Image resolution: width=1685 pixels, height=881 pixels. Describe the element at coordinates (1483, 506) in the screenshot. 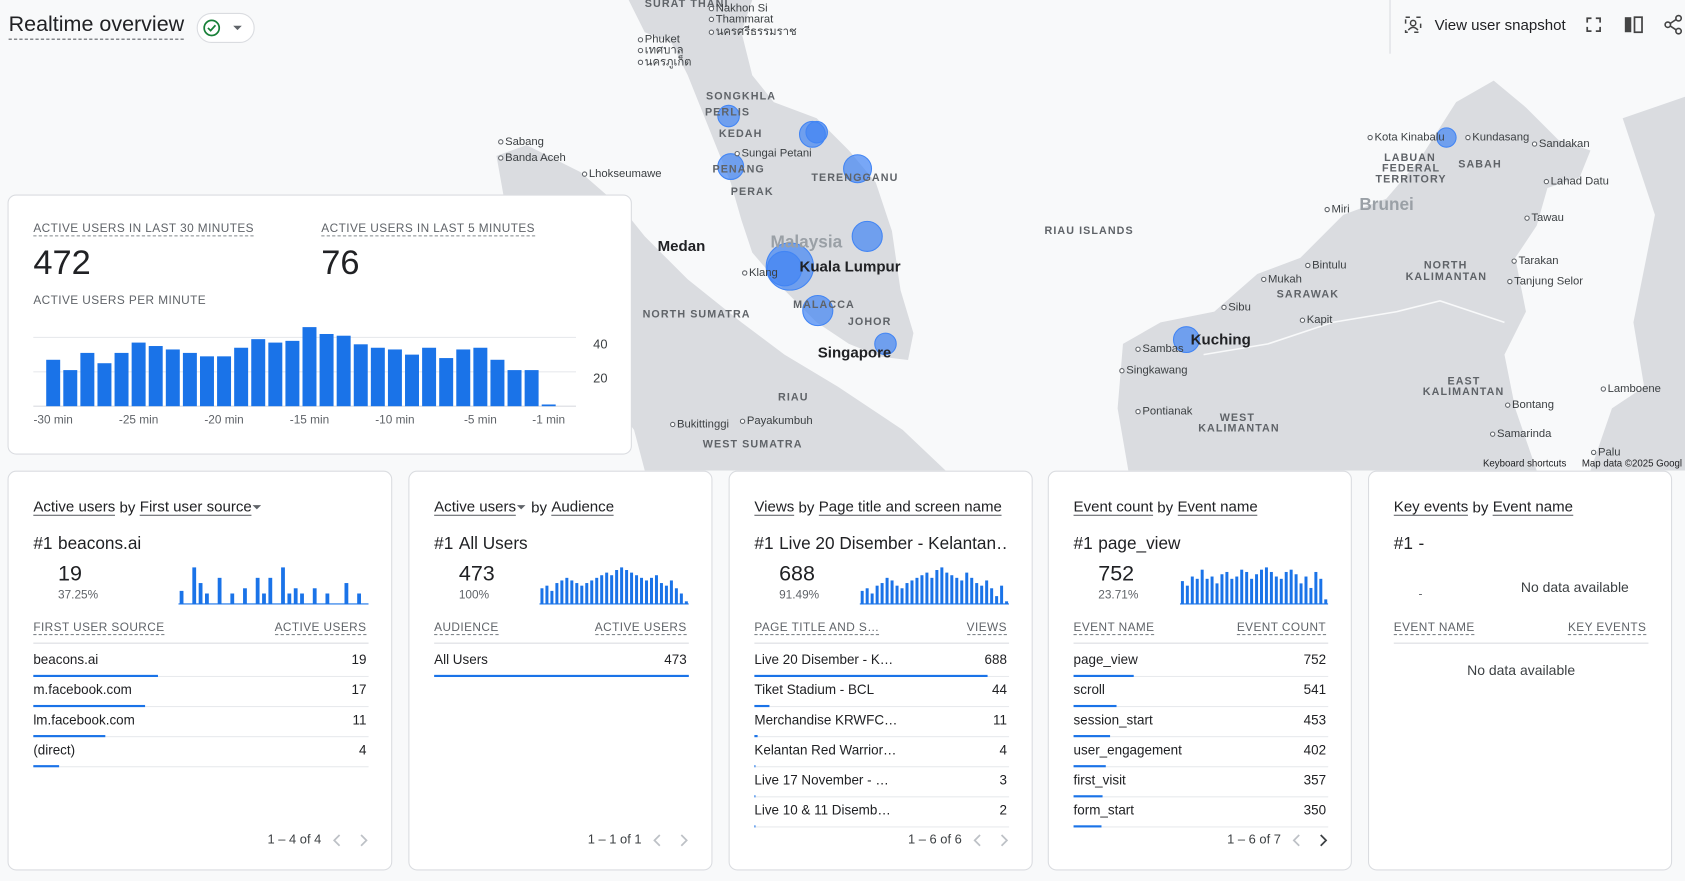

I see `card-title: Key events by Event name` at that location.